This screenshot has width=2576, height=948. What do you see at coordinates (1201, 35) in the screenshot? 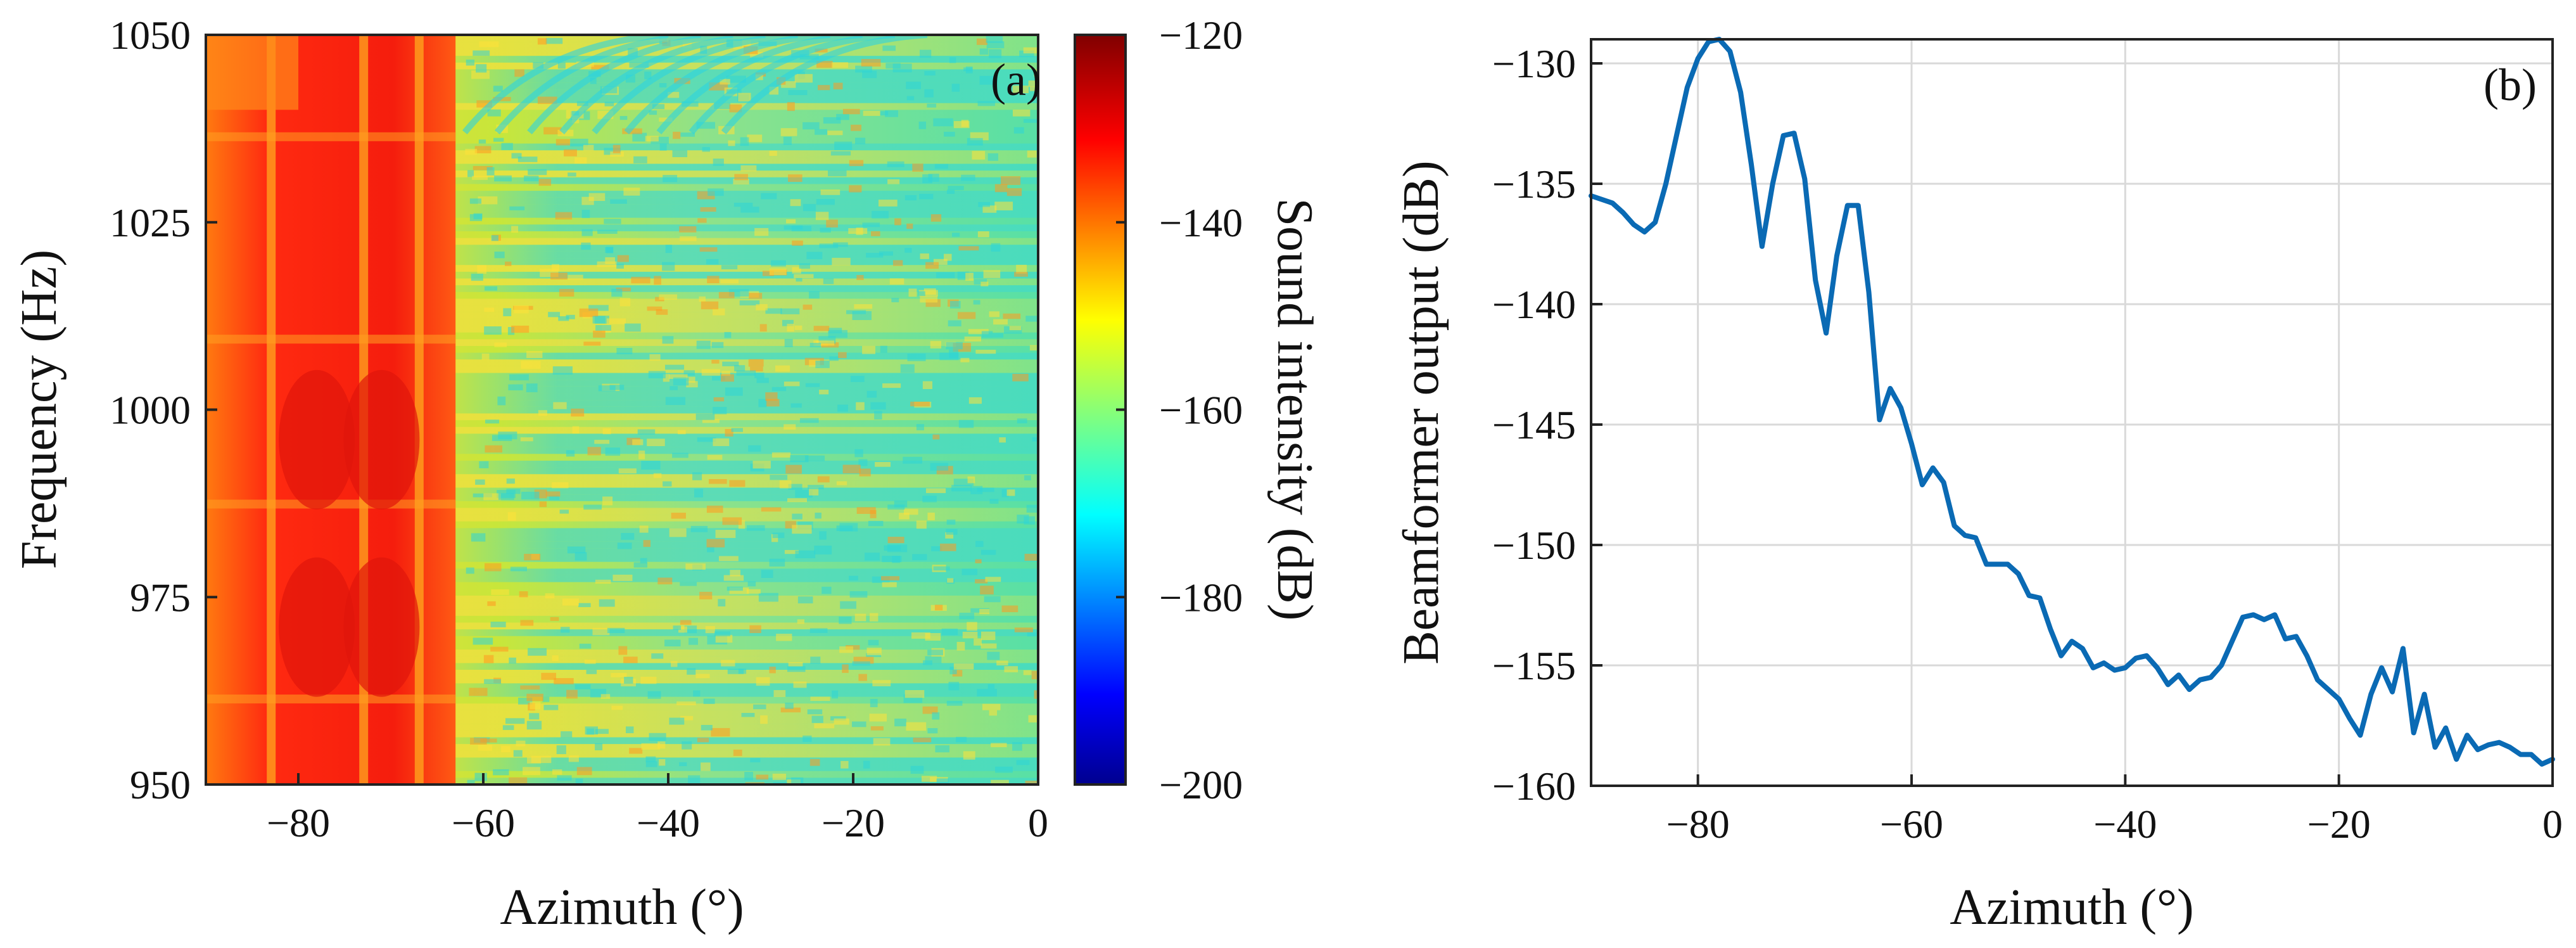
I see `colorbar-tick-label: −120` at bounding box center [1201, 35].